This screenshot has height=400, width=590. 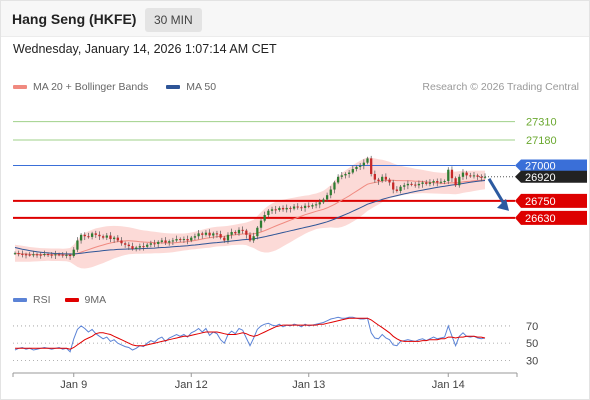 I want to click on legend-label-ma20: MA 20 + Bollinger Bands, so click(x=91, y=87).